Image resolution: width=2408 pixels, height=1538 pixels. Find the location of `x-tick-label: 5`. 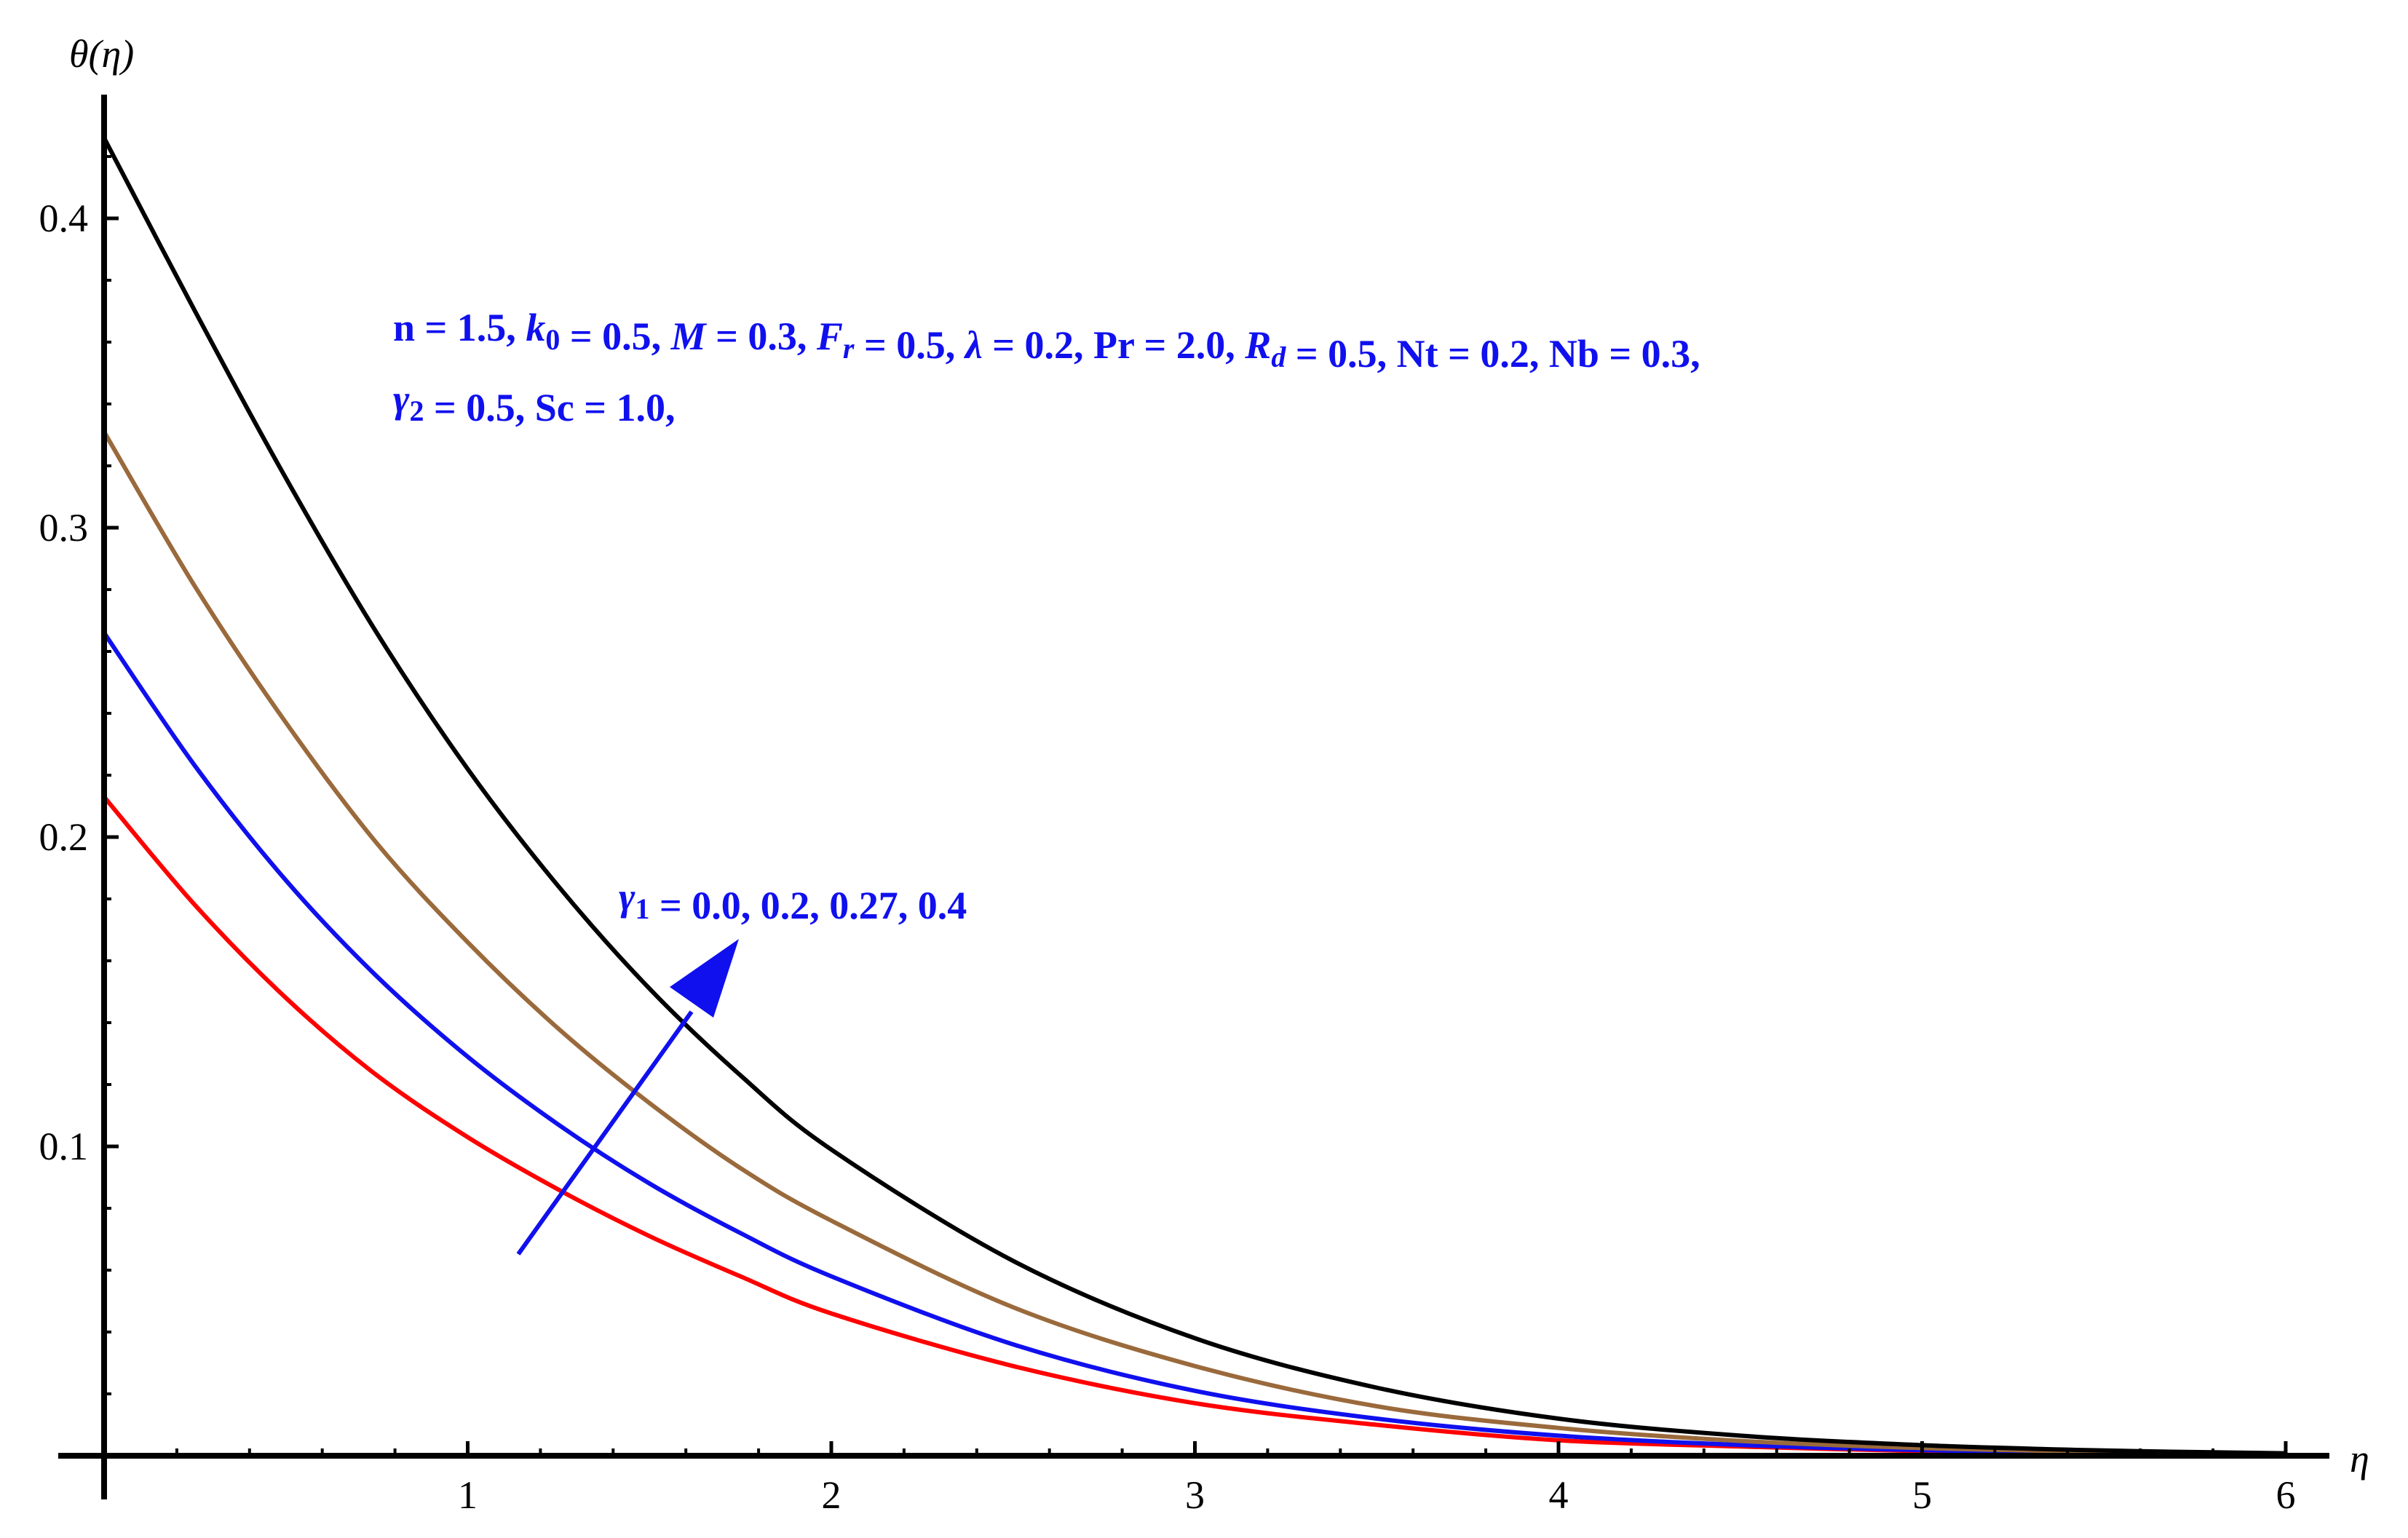

x-tick-label: 5 is located at coordinates (1922, 1495).